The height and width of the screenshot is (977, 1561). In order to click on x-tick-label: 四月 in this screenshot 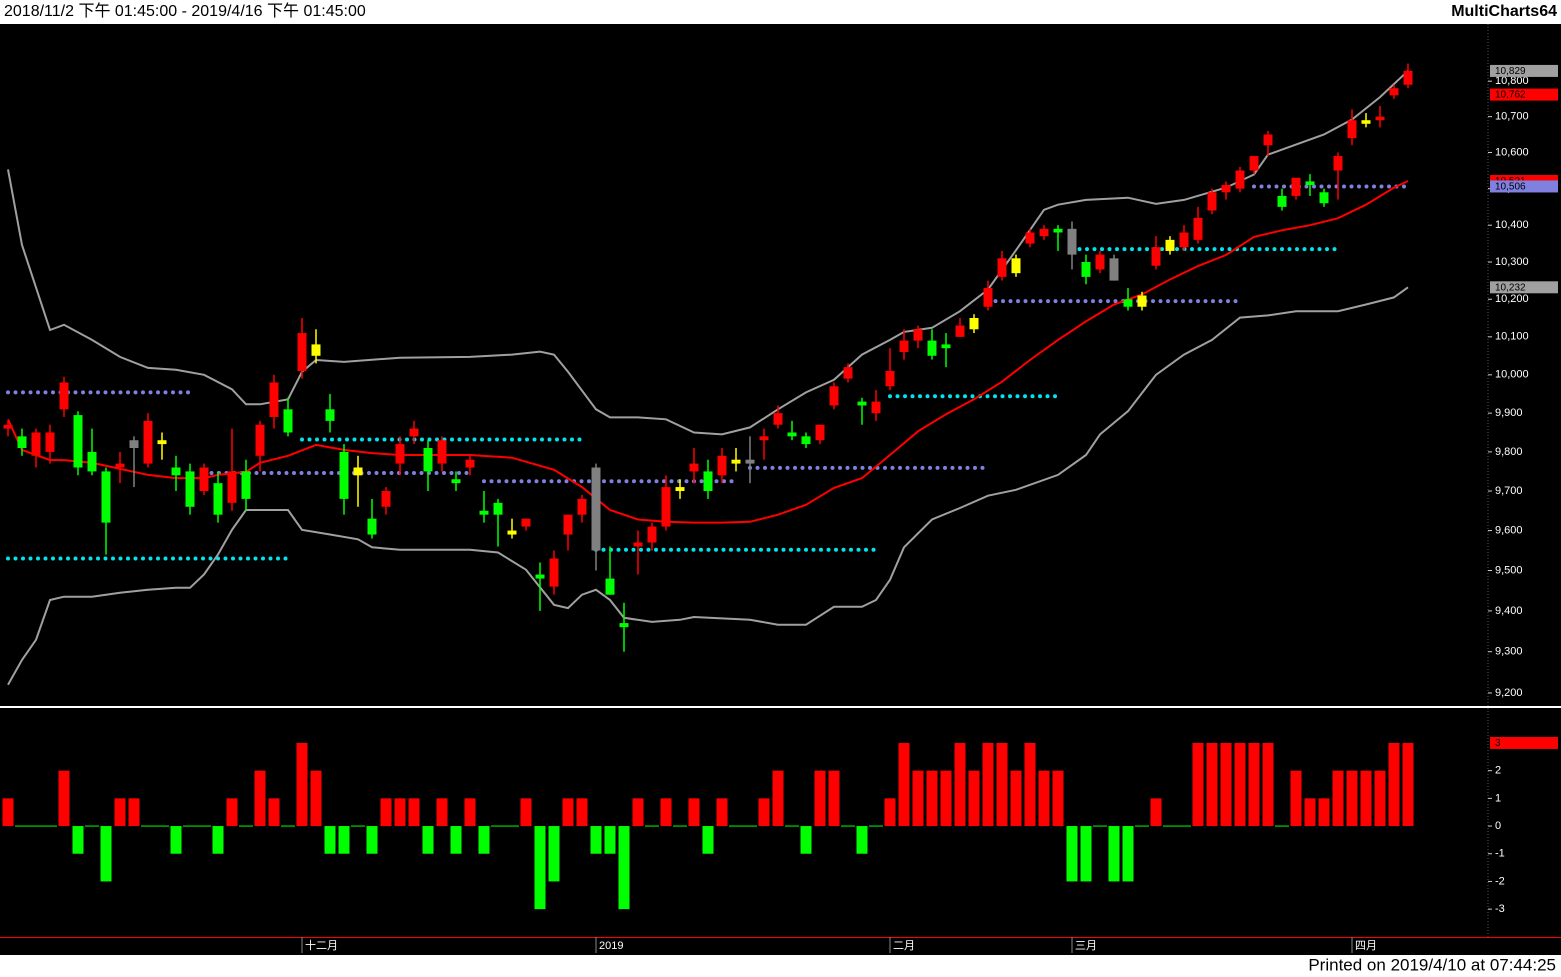, I will do `click(1366, 946)`.